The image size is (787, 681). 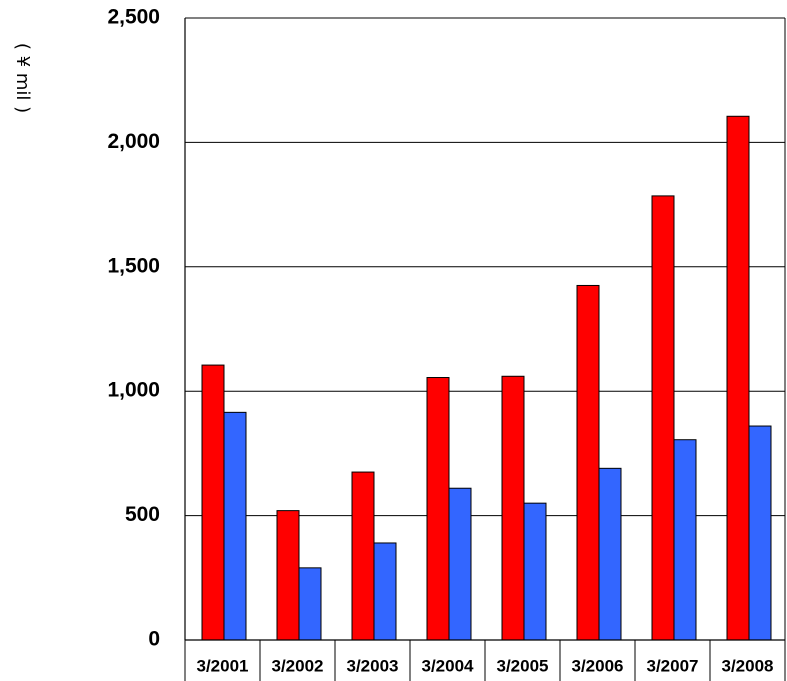 What do you see at coordinates (288, 575) in the screenshot?
I see `bar-series1-3/2002` at bounding box center [288, 575].